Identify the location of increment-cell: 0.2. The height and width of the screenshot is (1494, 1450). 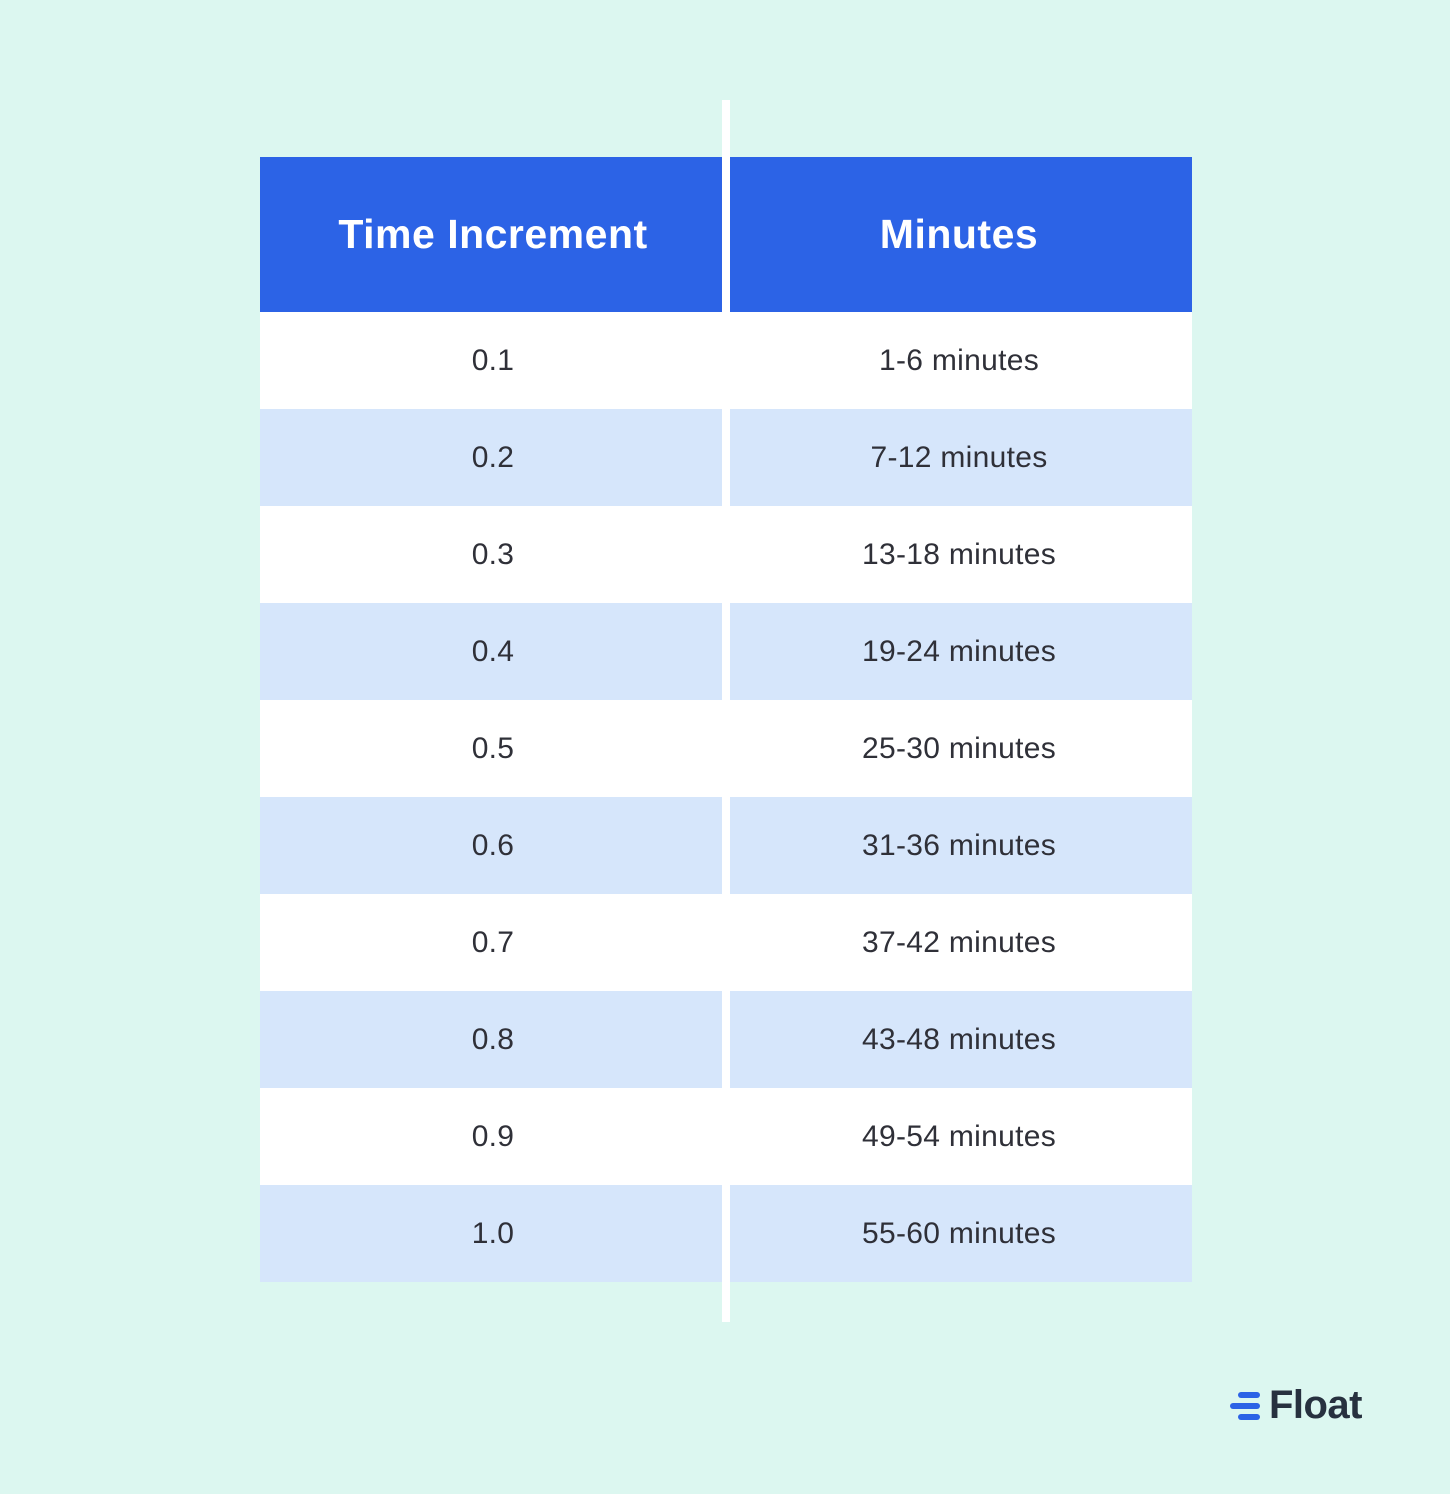
(493, 457).